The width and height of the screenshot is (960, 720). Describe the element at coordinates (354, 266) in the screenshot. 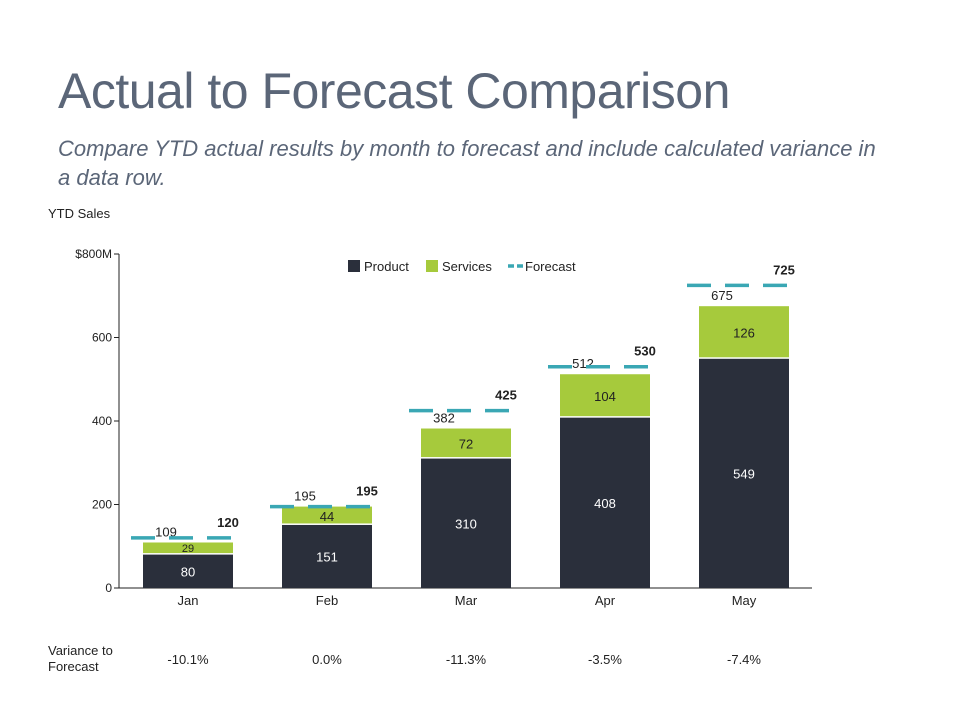

I see `legend-swatch-product` at that location.